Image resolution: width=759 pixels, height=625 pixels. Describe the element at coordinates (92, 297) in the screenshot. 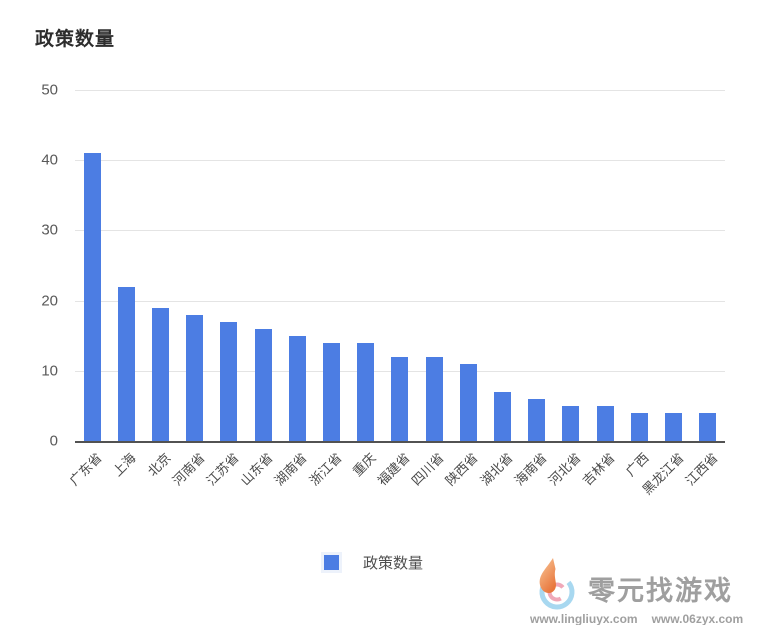

I see `bar-广东省` at that location.